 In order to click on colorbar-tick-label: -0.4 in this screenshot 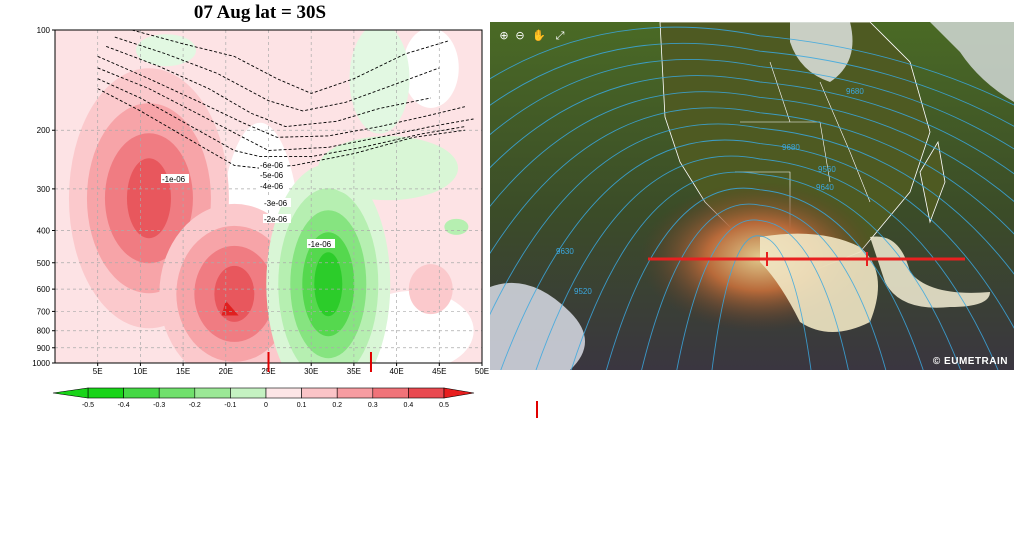, I will do `click(124, 405)`.